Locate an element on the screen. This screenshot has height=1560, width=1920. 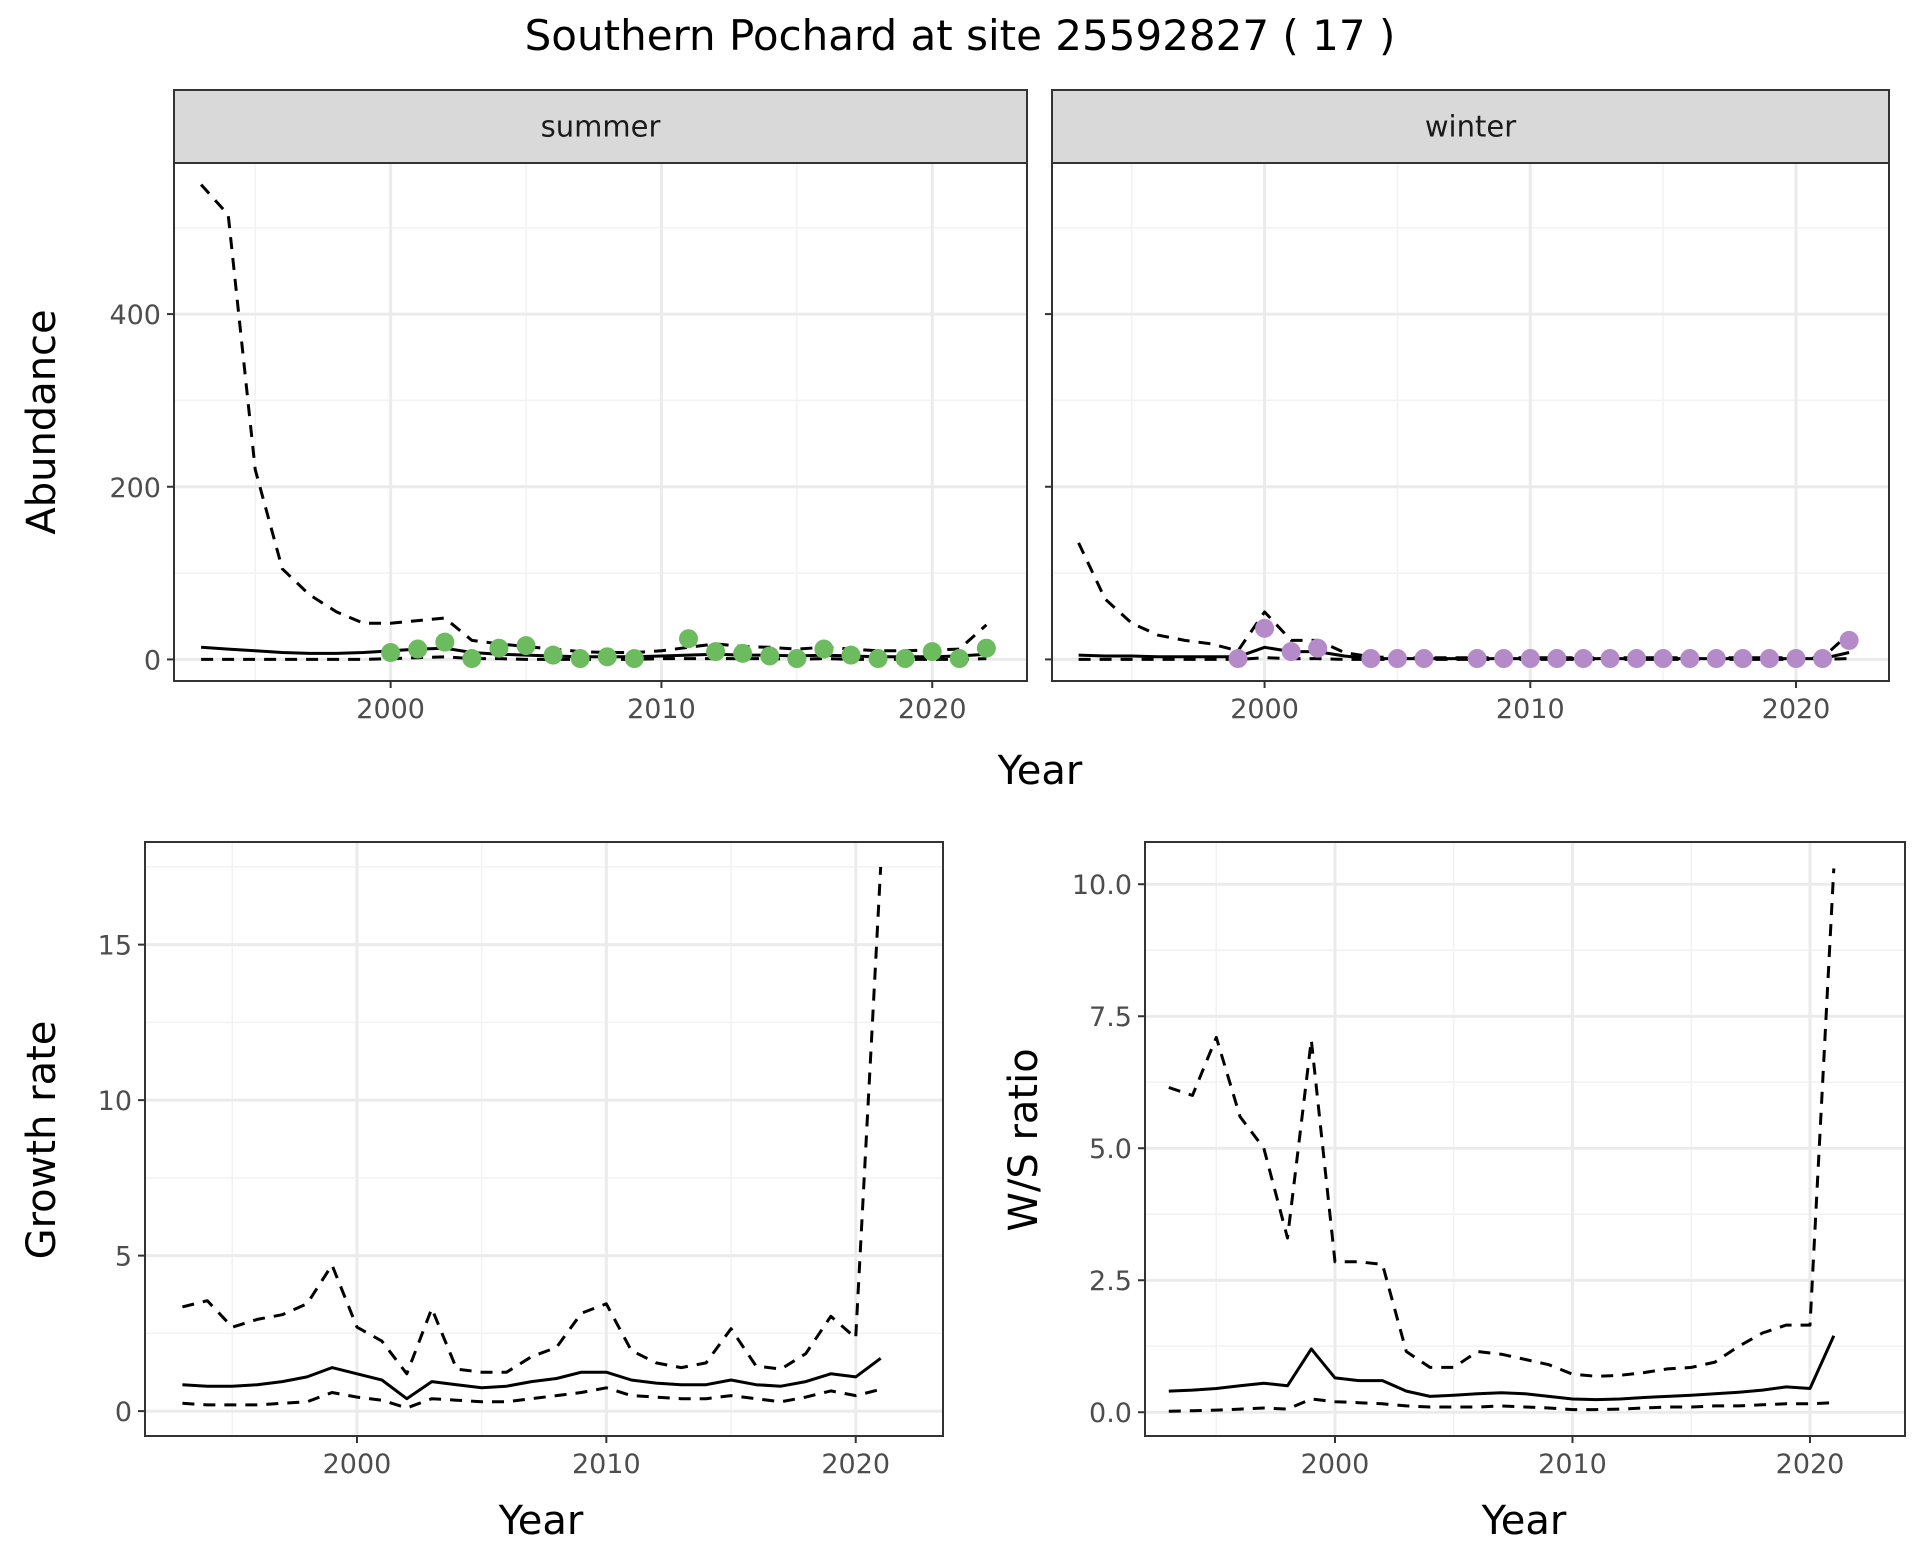
summer-y-tick-label: 400 is located at coordinates (135, 315).